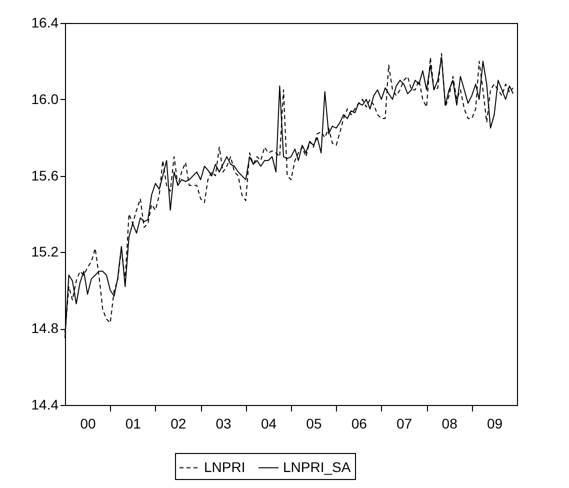 The width and height of the screenshot is (569, 488). I want to click on x-tick-label: 04, so click(269, 424).